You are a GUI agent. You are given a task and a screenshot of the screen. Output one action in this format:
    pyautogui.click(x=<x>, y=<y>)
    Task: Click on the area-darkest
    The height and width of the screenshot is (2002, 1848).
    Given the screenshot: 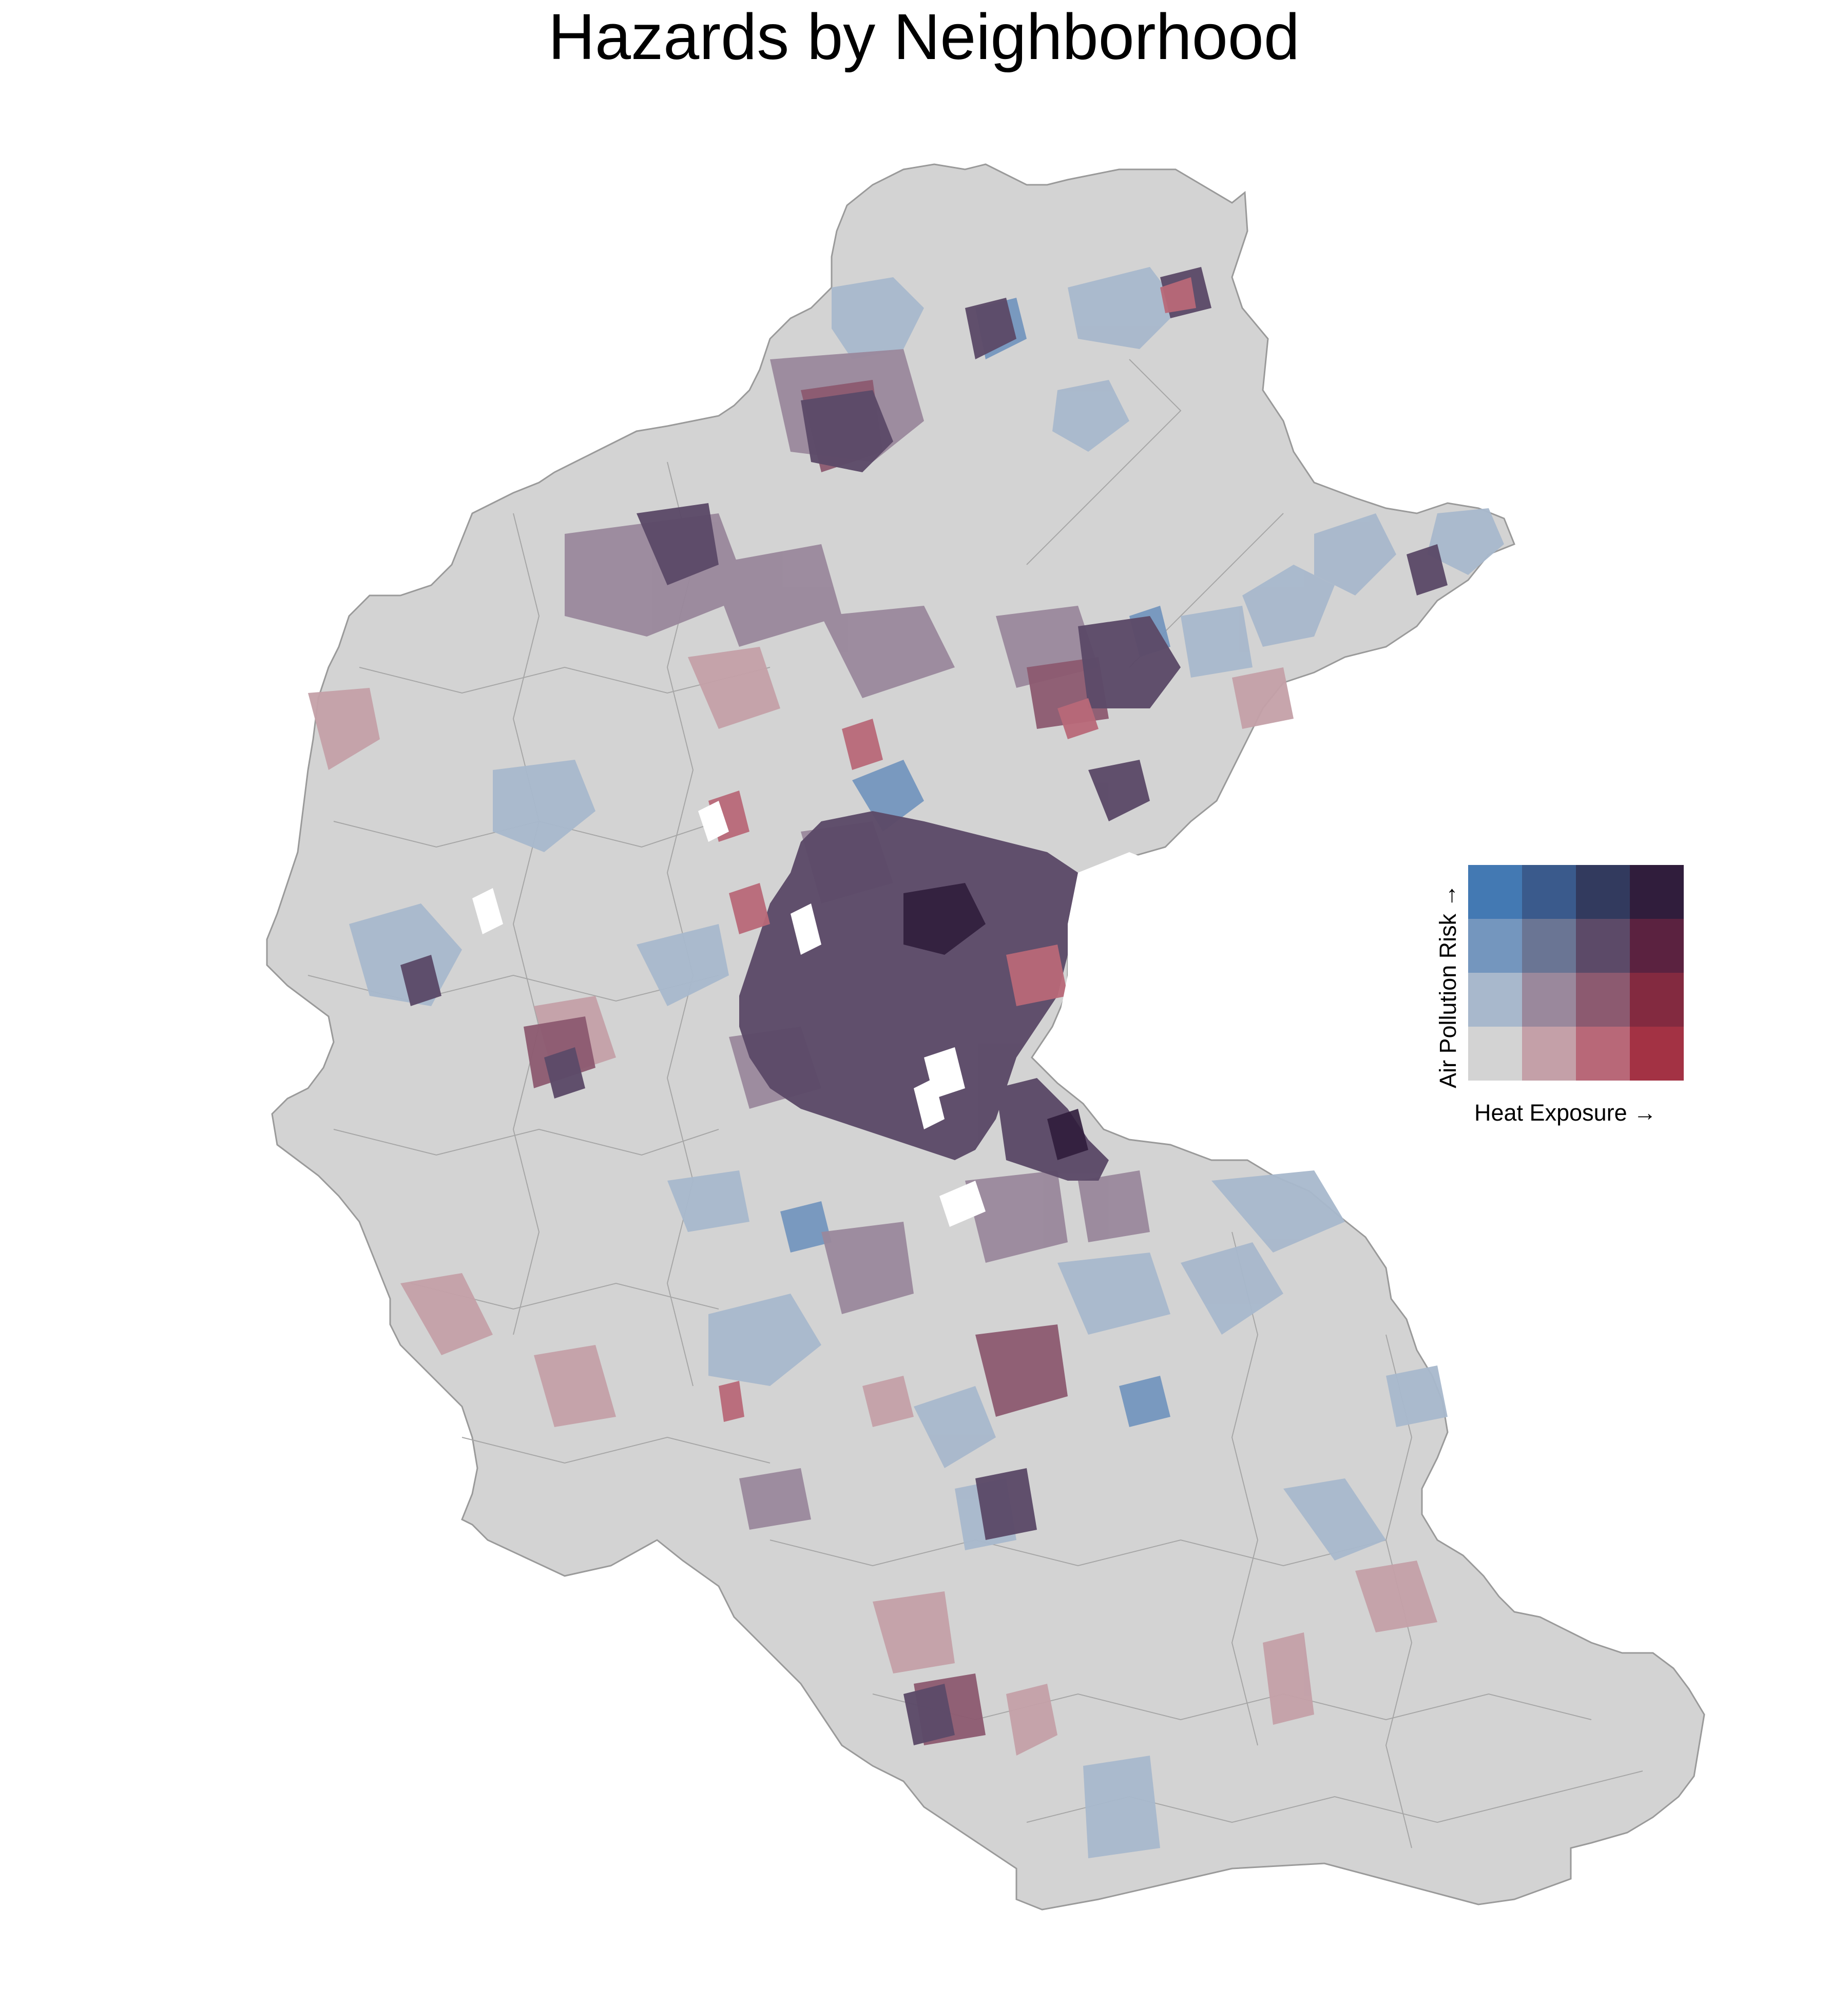 What is the action you would take?
    pyautogui.click(x=995, y=1021)
    